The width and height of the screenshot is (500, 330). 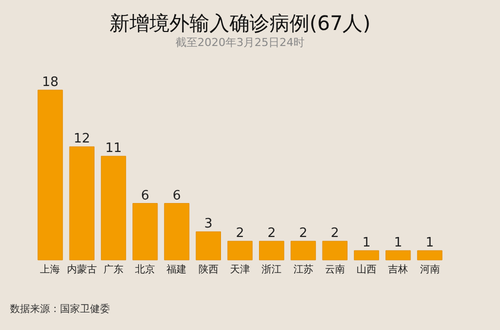 What do you see at coordinates (145, 270) in the screenshot?
I see `x-tick-label: 北京` at bounding box center [145, 270].